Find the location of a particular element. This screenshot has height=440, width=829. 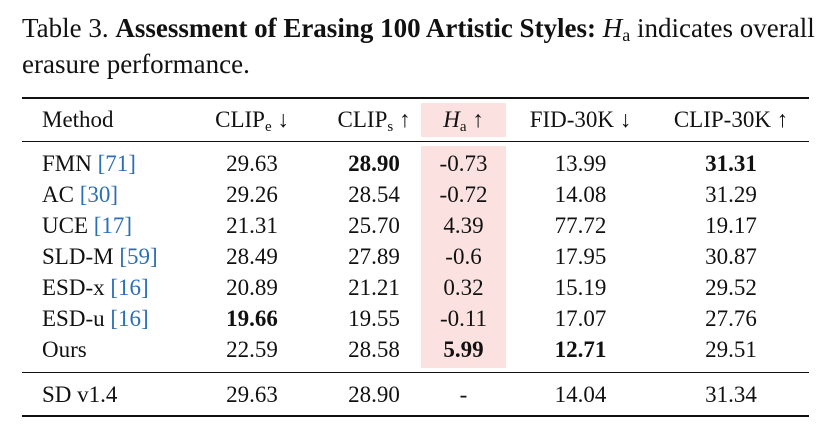

clip-30k-cell: 30.87 is located at coordinates (731, 256).